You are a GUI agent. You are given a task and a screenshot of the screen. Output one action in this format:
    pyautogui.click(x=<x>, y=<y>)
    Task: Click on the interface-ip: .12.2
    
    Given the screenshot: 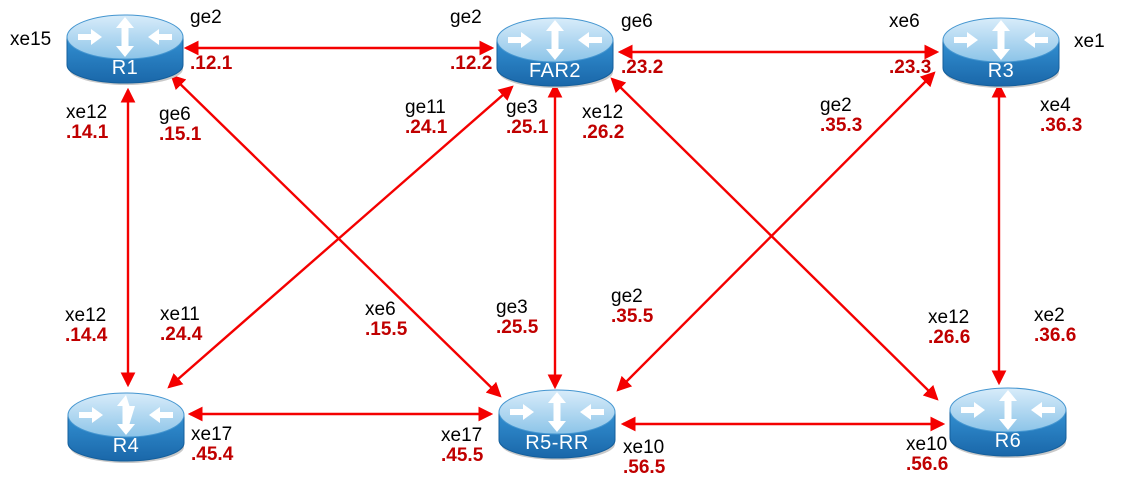 What is the action you would take?
    pyautogui.click(x=471, y=63)
    